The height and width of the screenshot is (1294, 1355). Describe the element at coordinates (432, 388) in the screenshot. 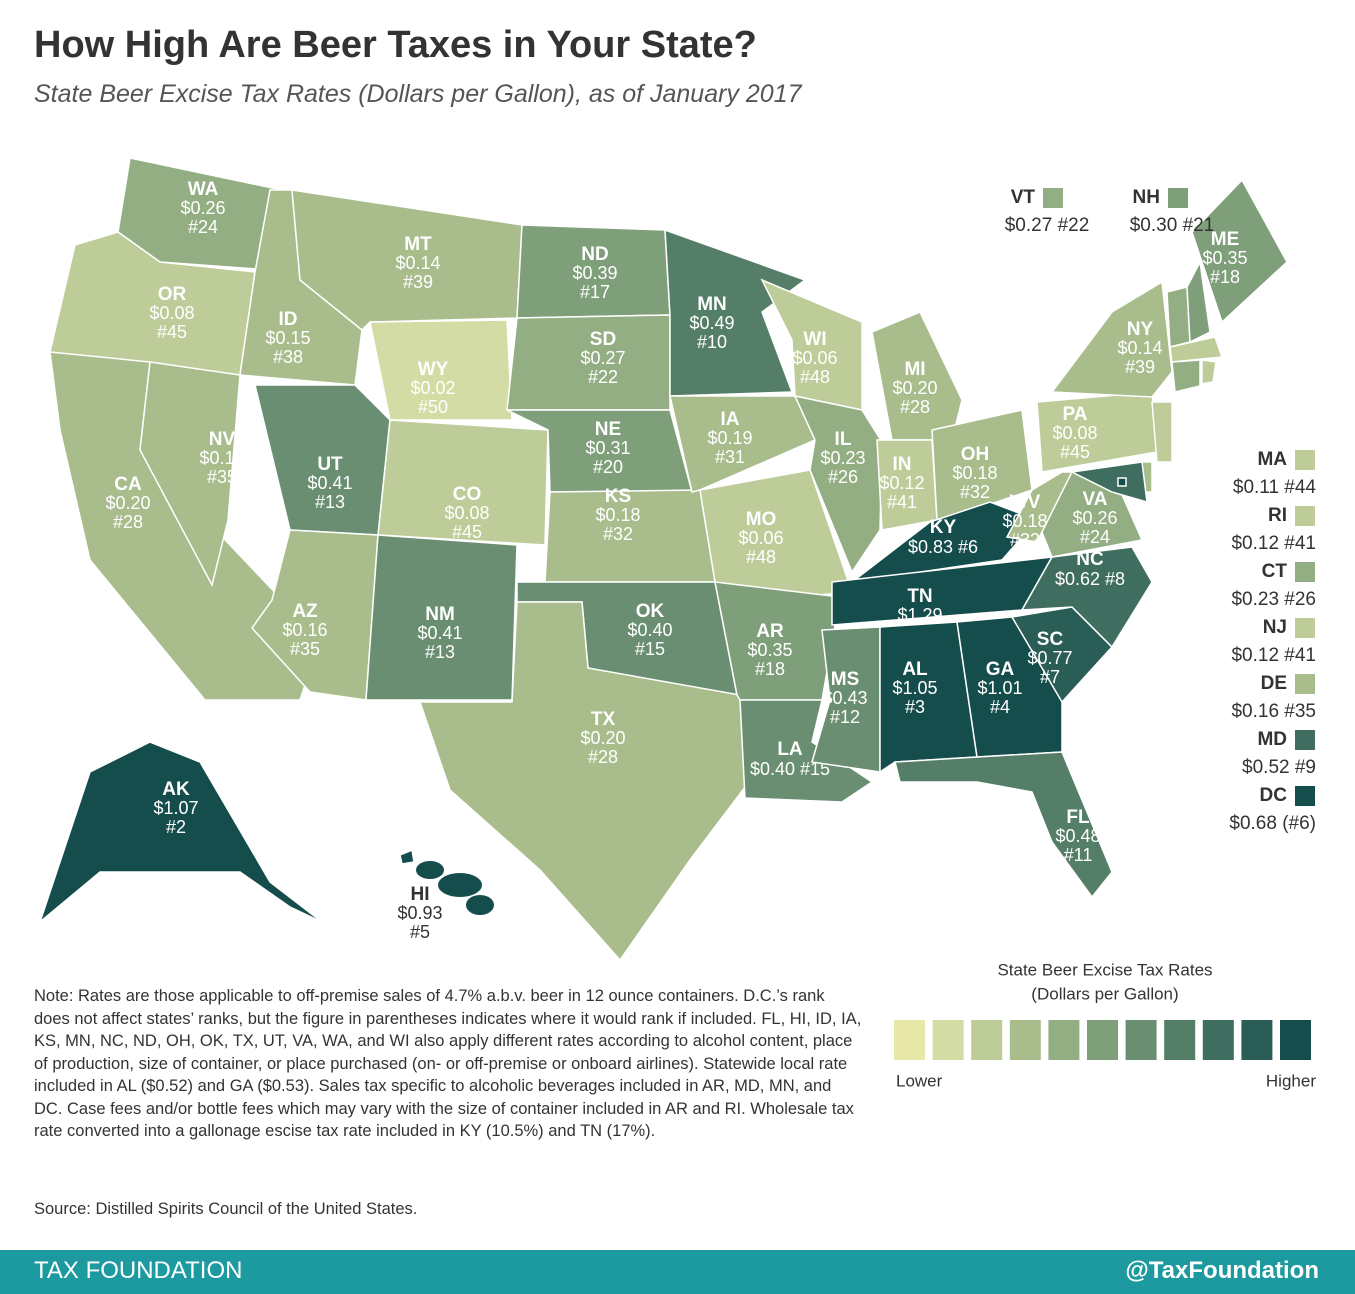

I see `state-rate: $0.02` at that location.